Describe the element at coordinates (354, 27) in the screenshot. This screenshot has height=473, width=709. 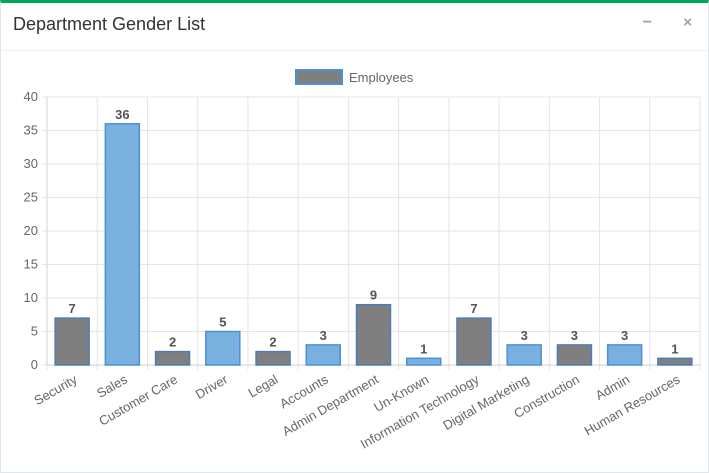
I see `panel-header: Department Gender List − ×` at that location.